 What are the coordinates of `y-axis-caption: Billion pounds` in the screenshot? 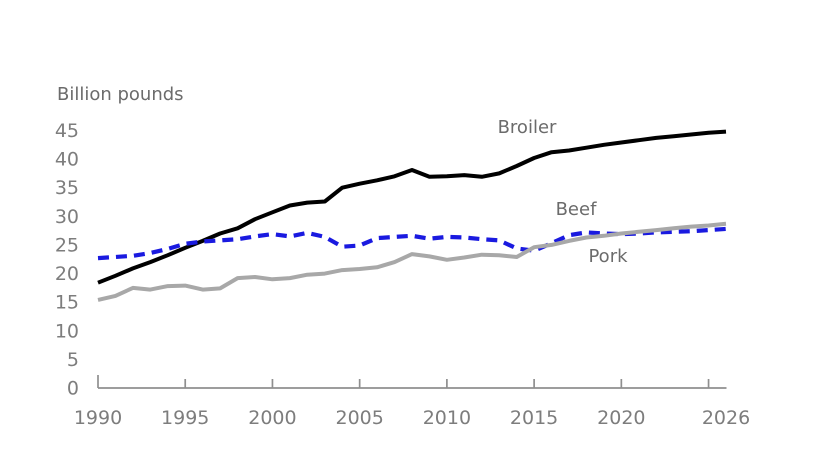 It's located at (120, 94).